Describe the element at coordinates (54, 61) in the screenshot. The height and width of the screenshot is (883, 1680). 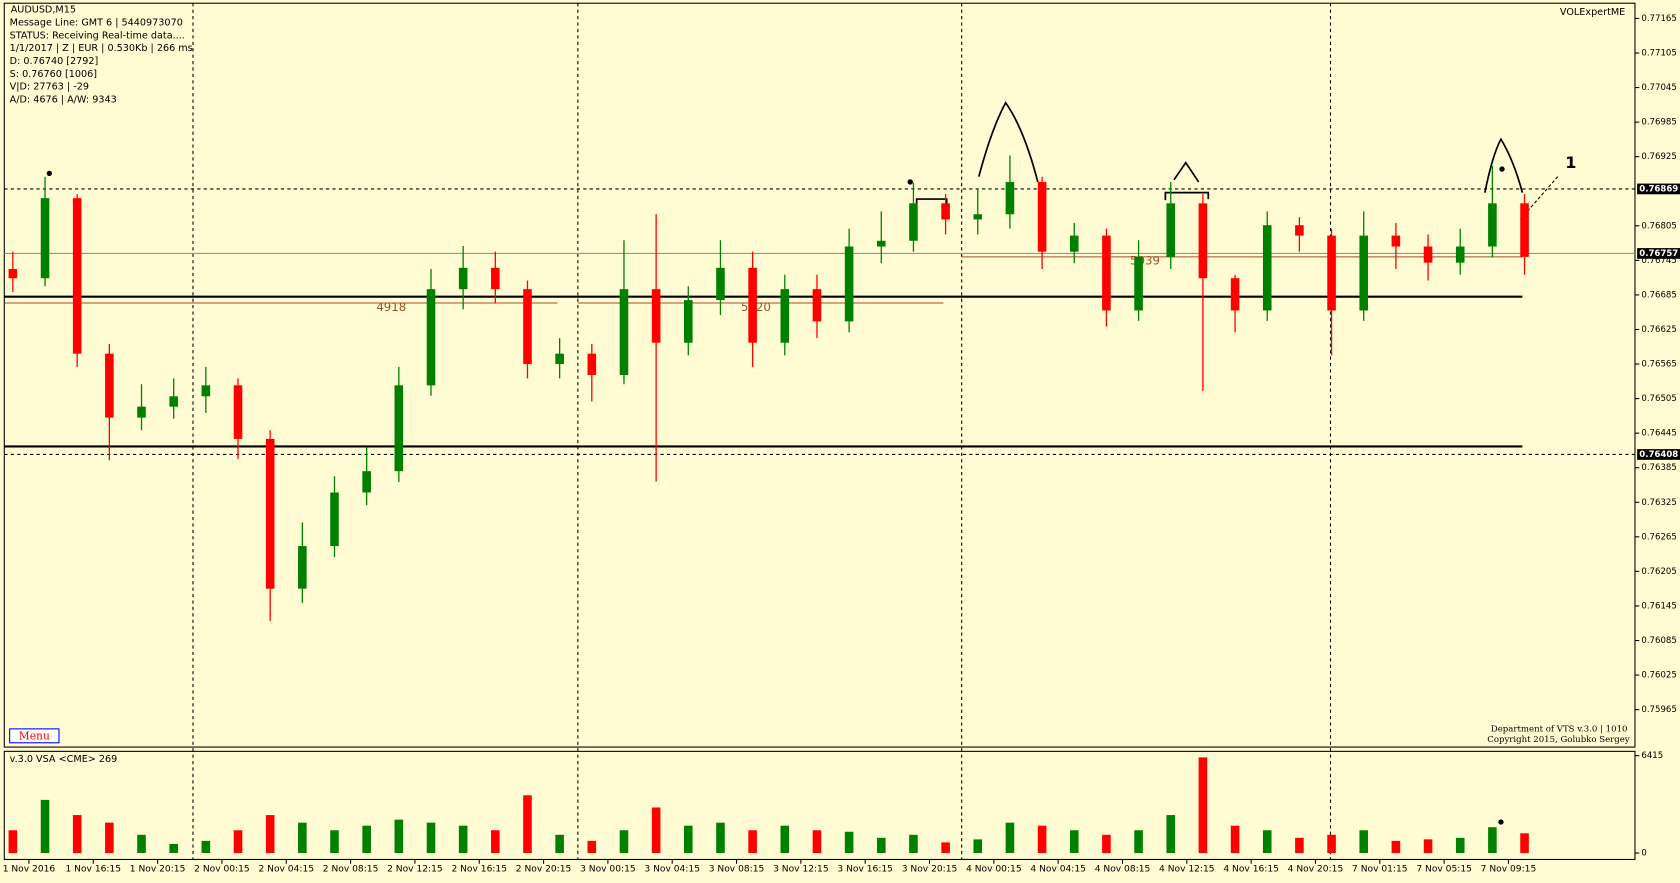
I see `info-line: D: 0.76740 [2792]` at that location.